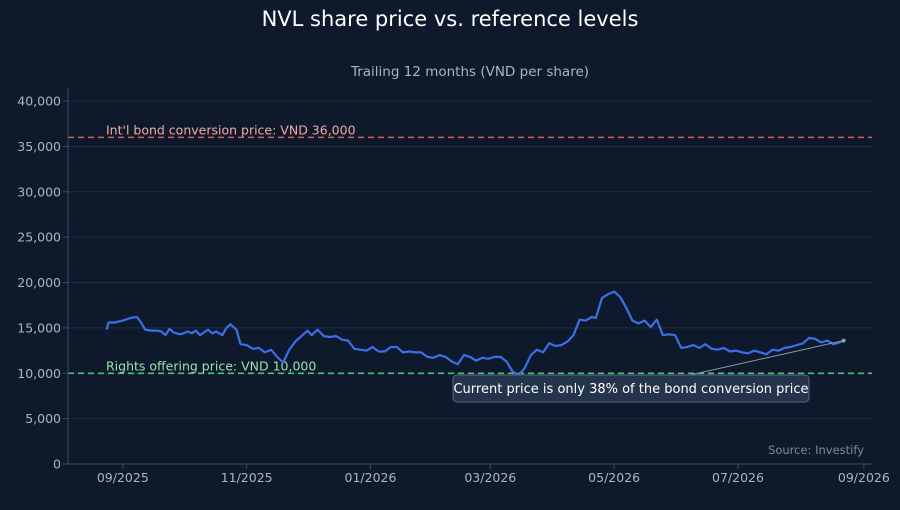 The image size is (900, 510). What do you see at coordinates (864, 477) in the screenshot?
I see `x-tick-label: 09/2026` at bounding box center [864, 477].